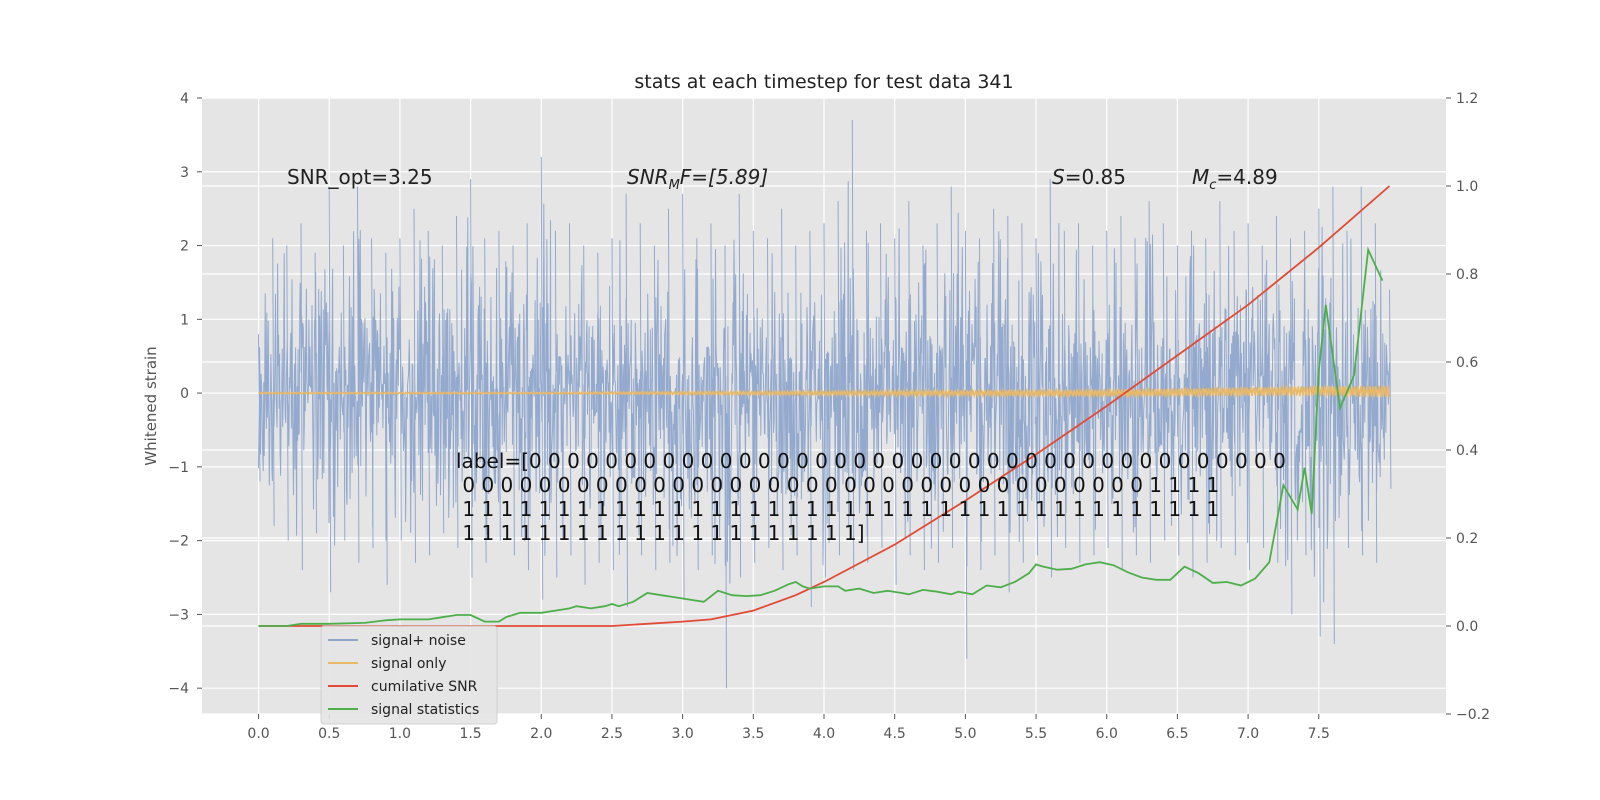 Image resolution: width=1600 pixels, height=800 pixels. Describe the element at coordinates (1467, 363) in the screenshot. I see `y2-tick-label-3: 0.6` at that location.